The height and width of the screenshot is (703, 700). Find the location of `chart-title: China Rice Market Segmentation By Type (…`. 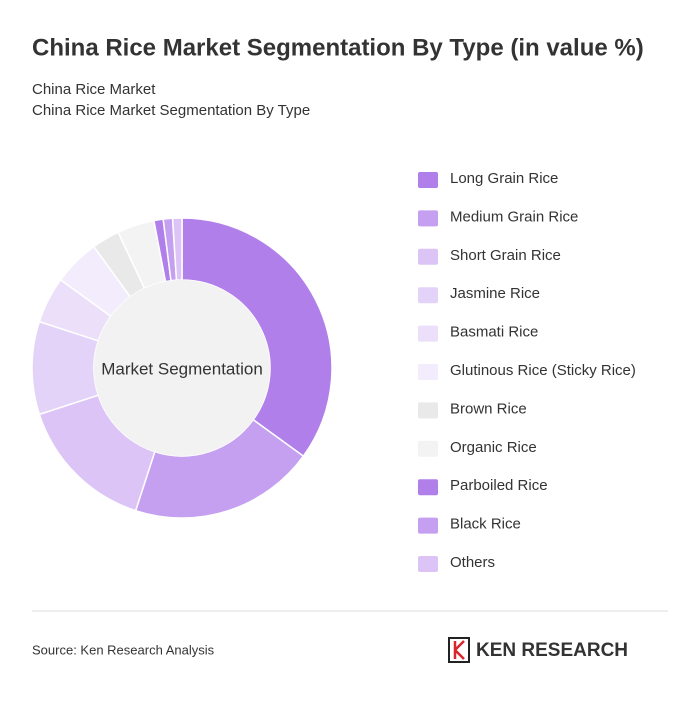

chart-title: China Rice Market Segmentation By Type (… is located at coordinates (338, 47).